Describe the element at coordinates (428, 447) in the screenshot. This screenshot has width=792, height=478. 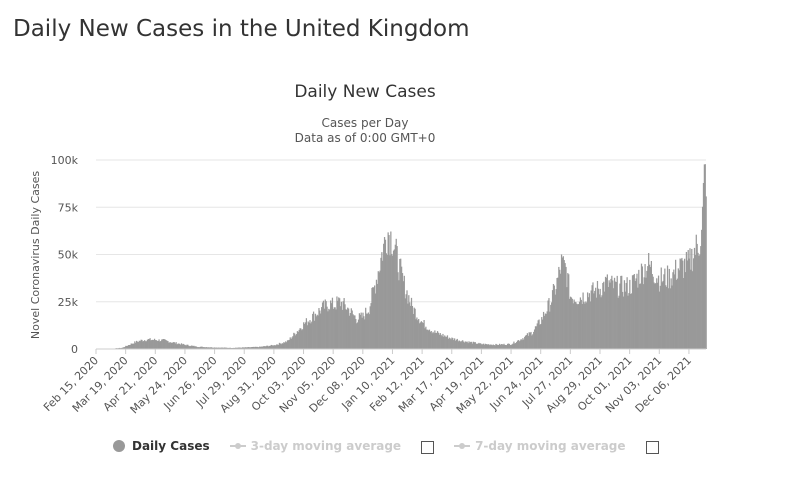
I see `legend-checkbox-3-day` at that location.